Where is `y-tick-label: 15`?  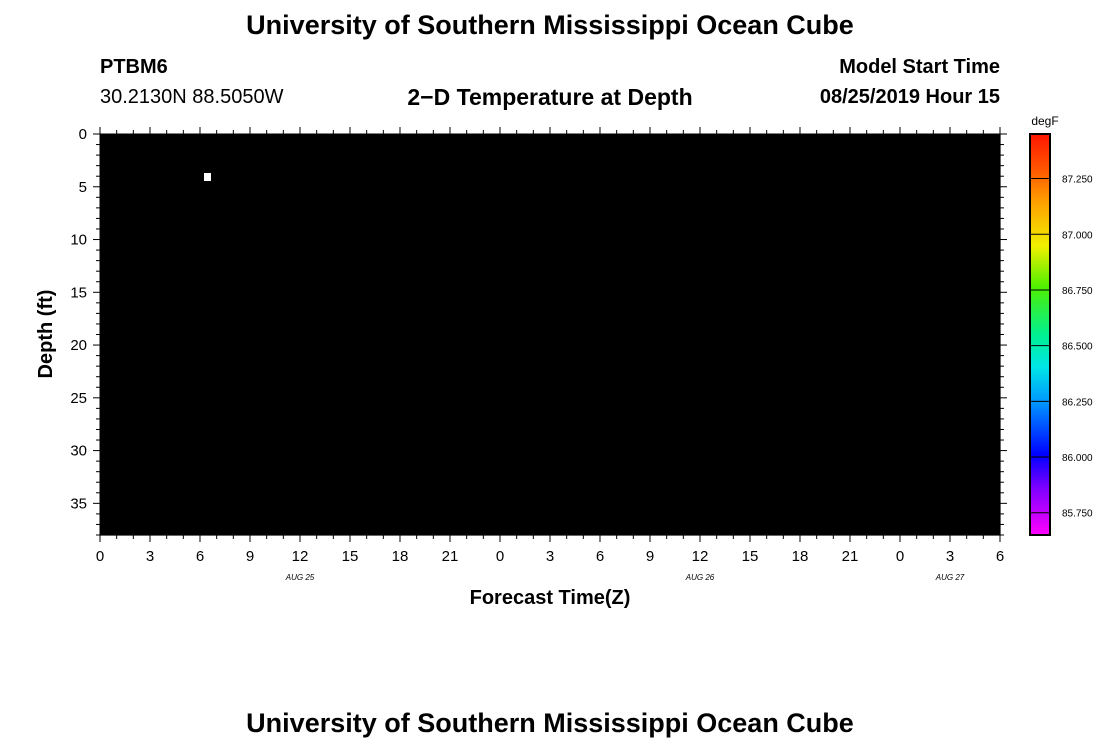
y-tick-label: 15 is located at coordinates (78, 292).